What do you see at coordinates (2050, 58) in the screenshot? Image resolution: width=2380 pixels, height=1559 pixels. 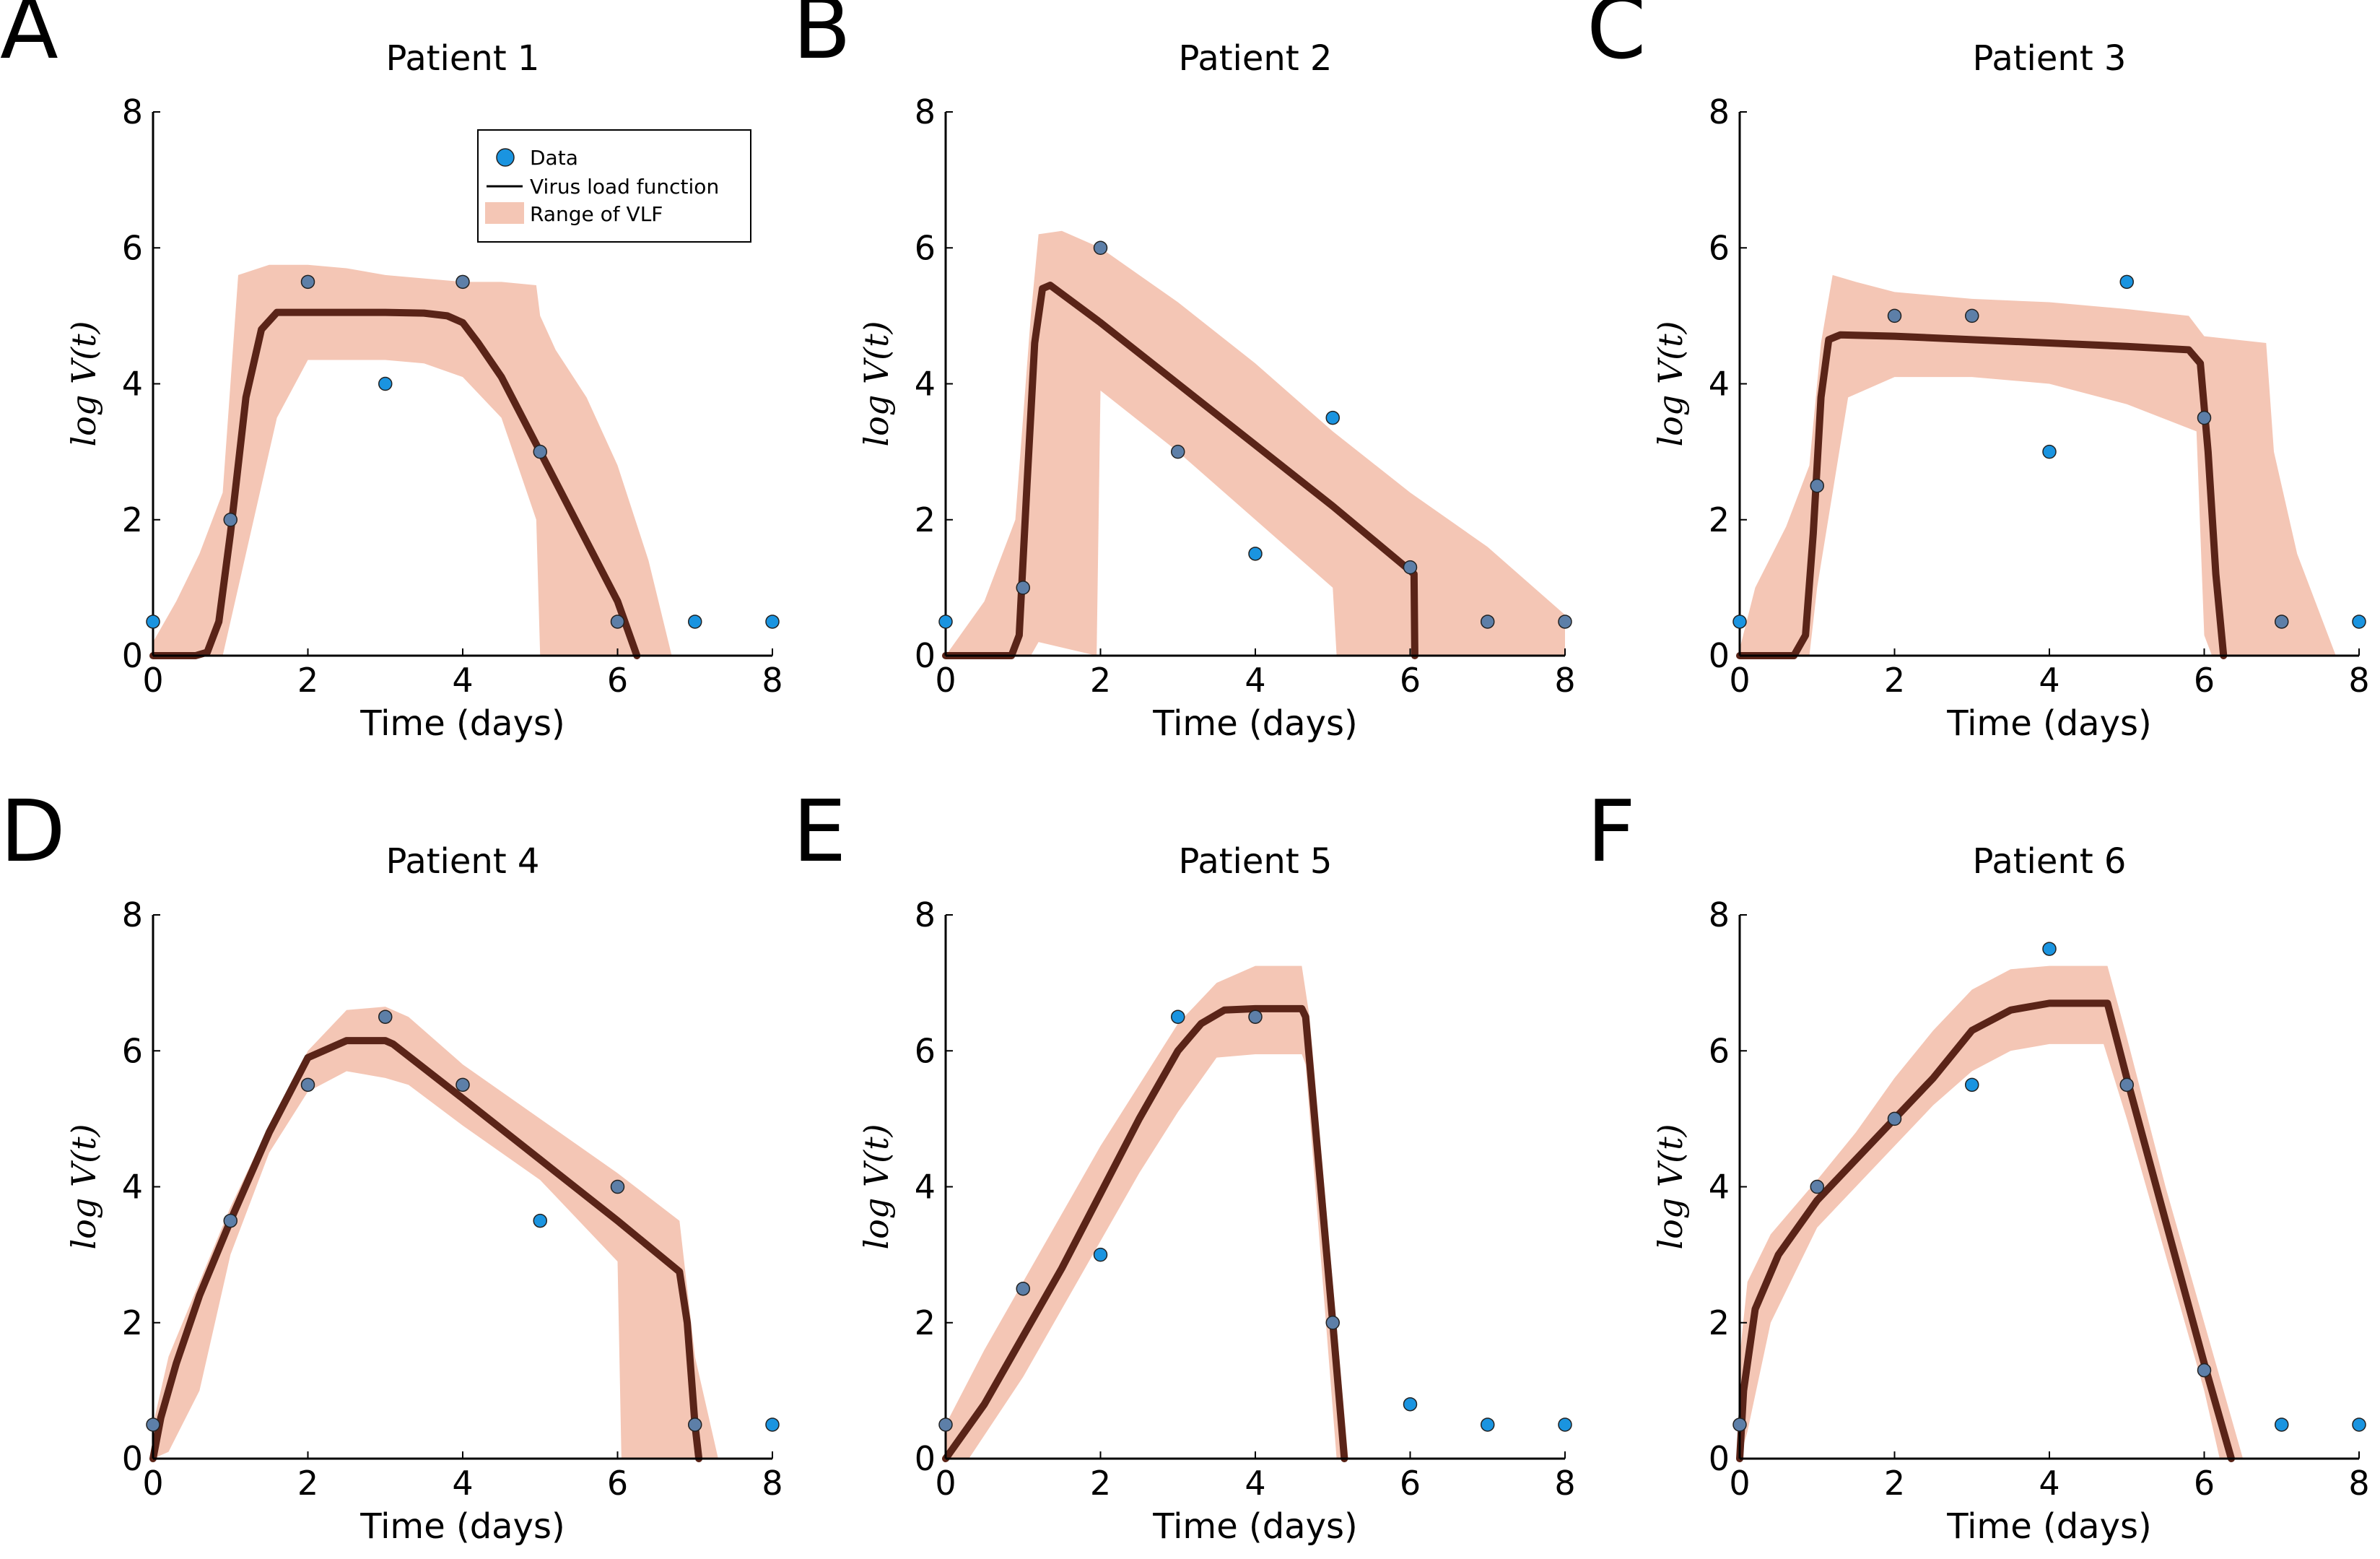 I see `panel-title: Patient 3` at bounding box center [2050, 58].